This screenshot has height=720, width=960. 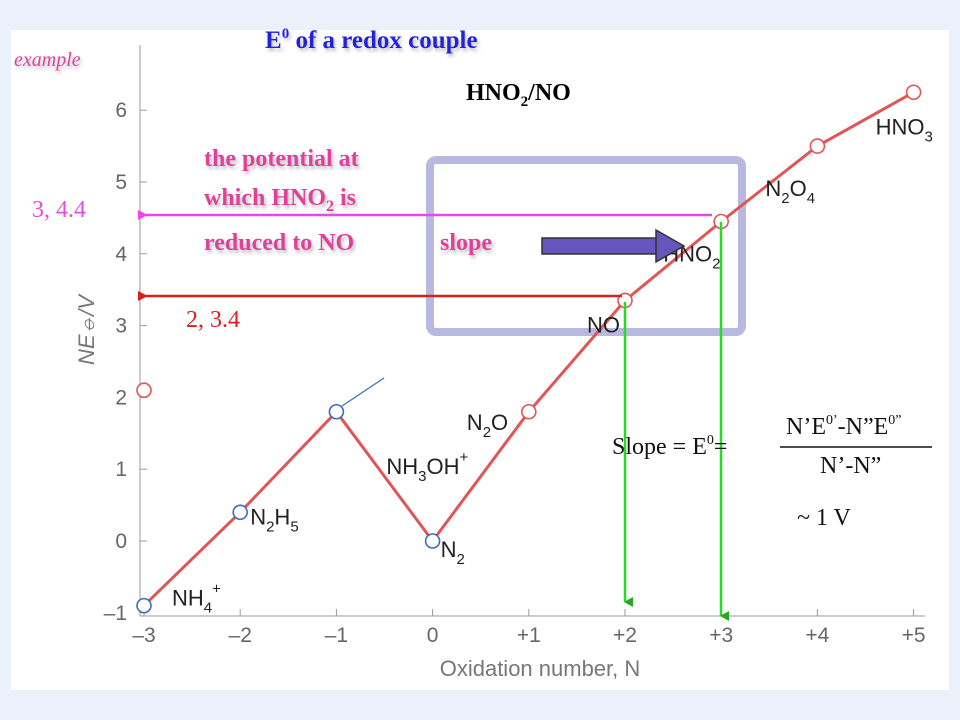 I want to click on x-tick-label: +1, so click(x=529, y=635).